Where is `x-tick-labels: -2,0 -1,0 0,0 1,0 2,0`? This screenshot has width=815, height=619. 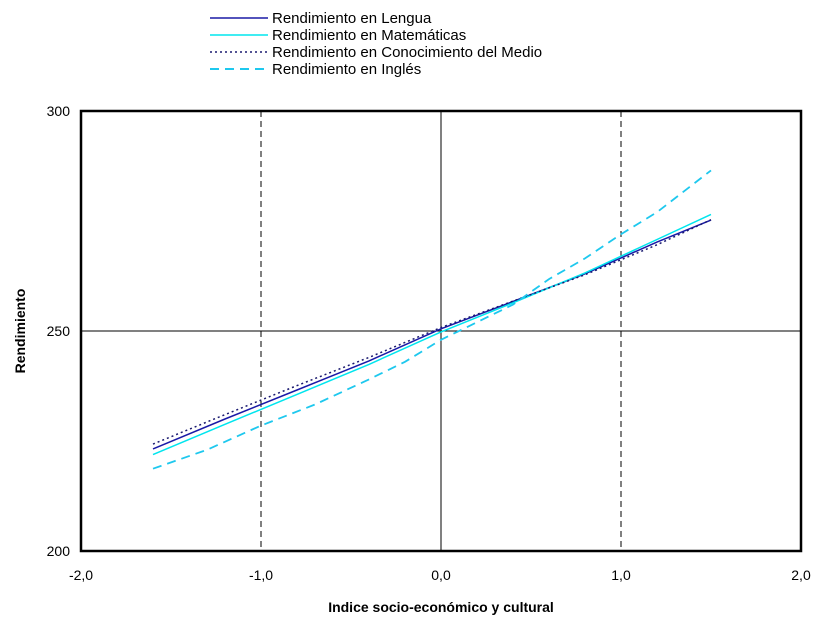
x-tick-labels: -2,0 -1,0 0,0 1,0 2,0 is located at coordinates (440, 575).